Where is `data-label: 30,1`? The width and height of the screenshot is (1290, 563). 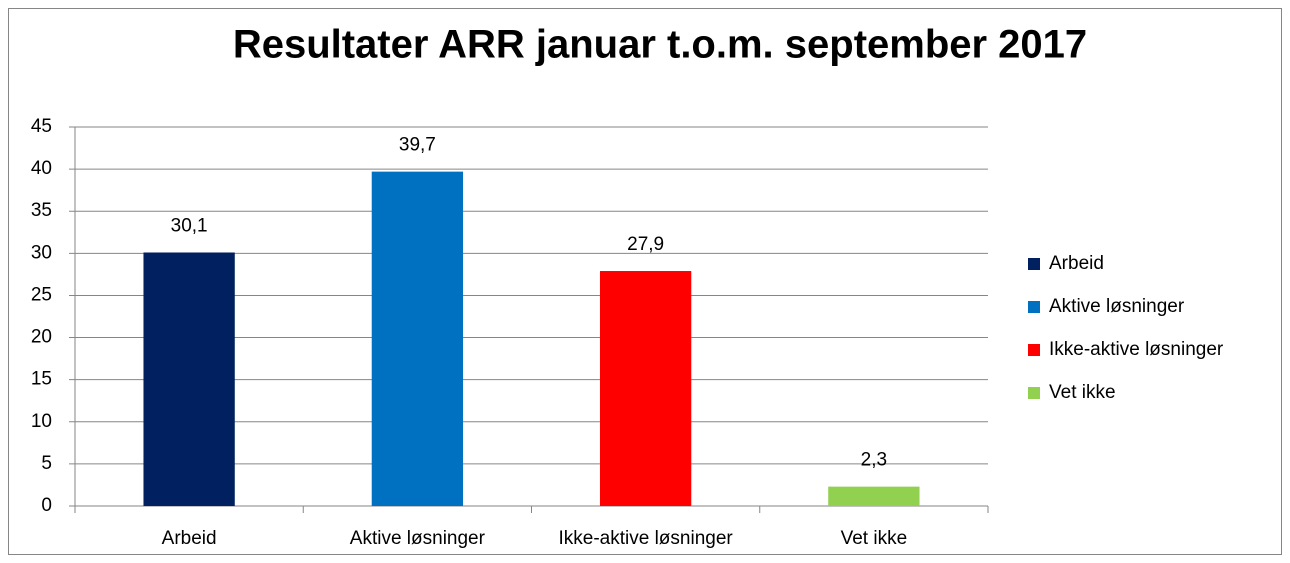
data-label: 30,1 is located at coordinates (189, 226).